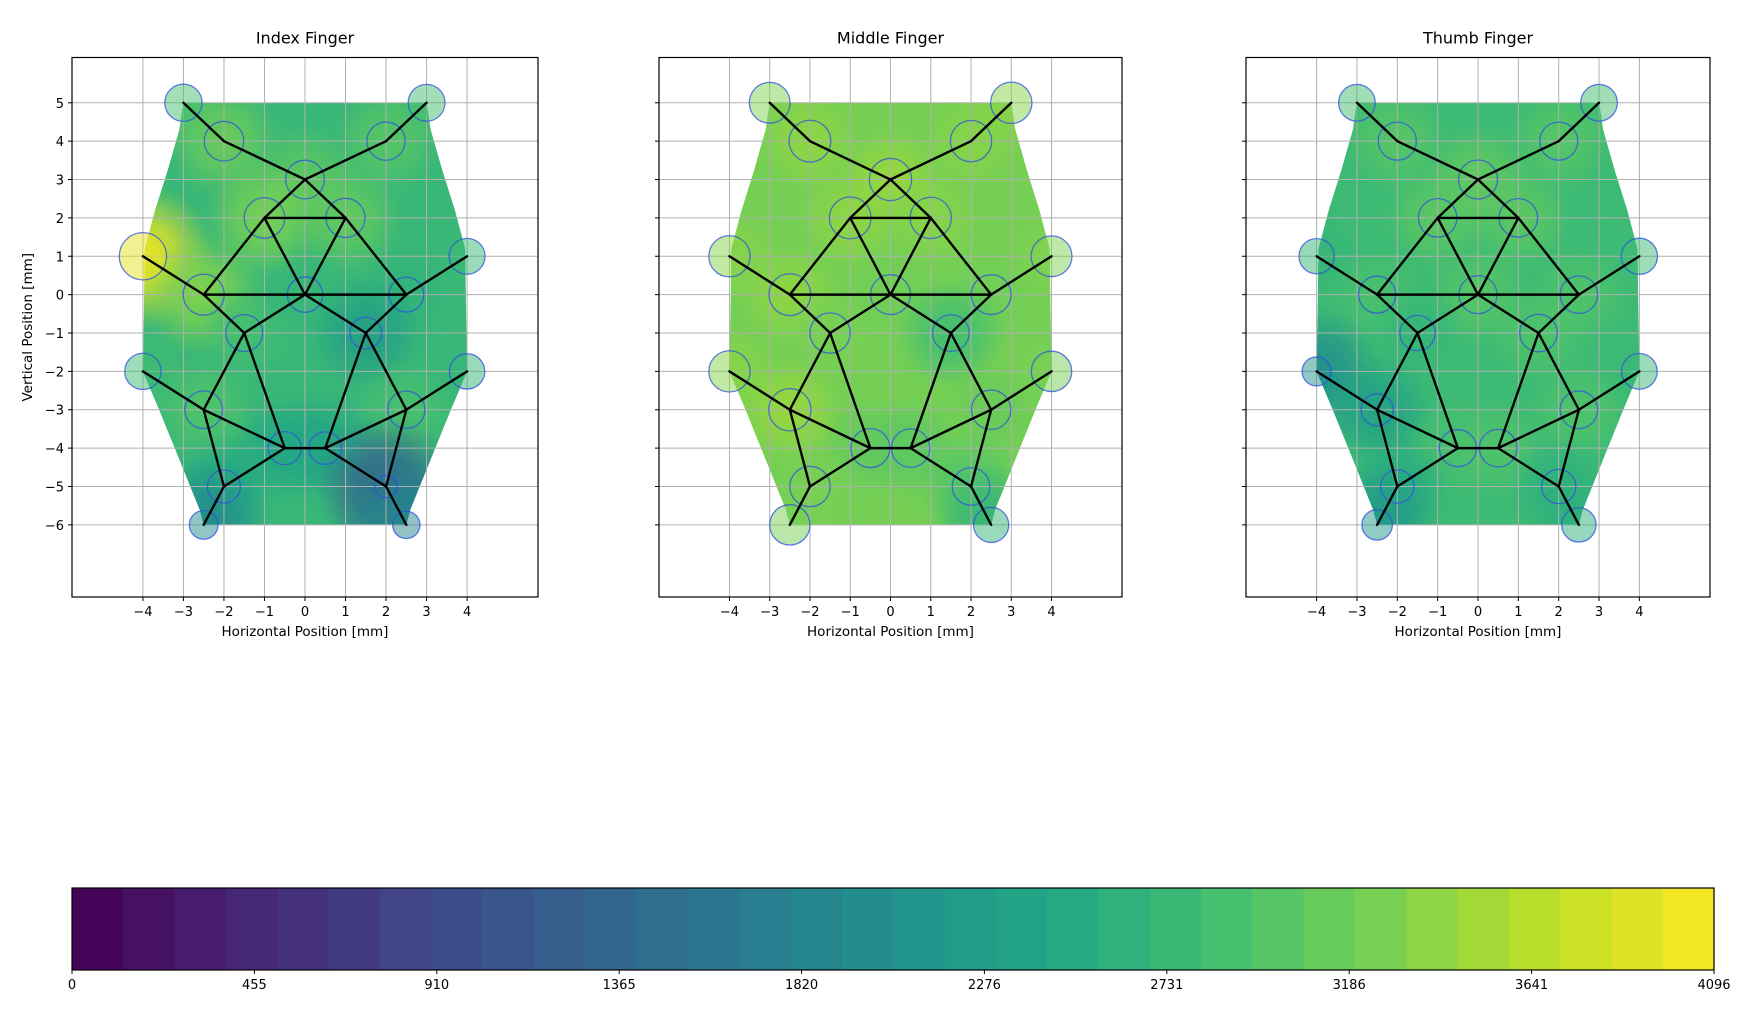 The width and height of the screenshot is (1751, 1030). I want to click on y-tick-label: −5, so click(54, 487).